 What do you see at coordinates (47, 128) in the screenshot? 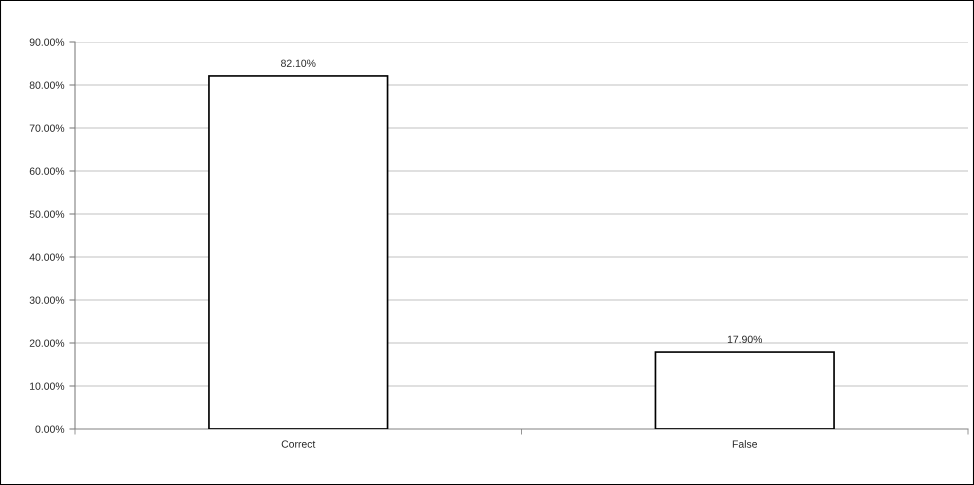
I see `y-tick-label: 70.00%` at bounding box center [47, 128].